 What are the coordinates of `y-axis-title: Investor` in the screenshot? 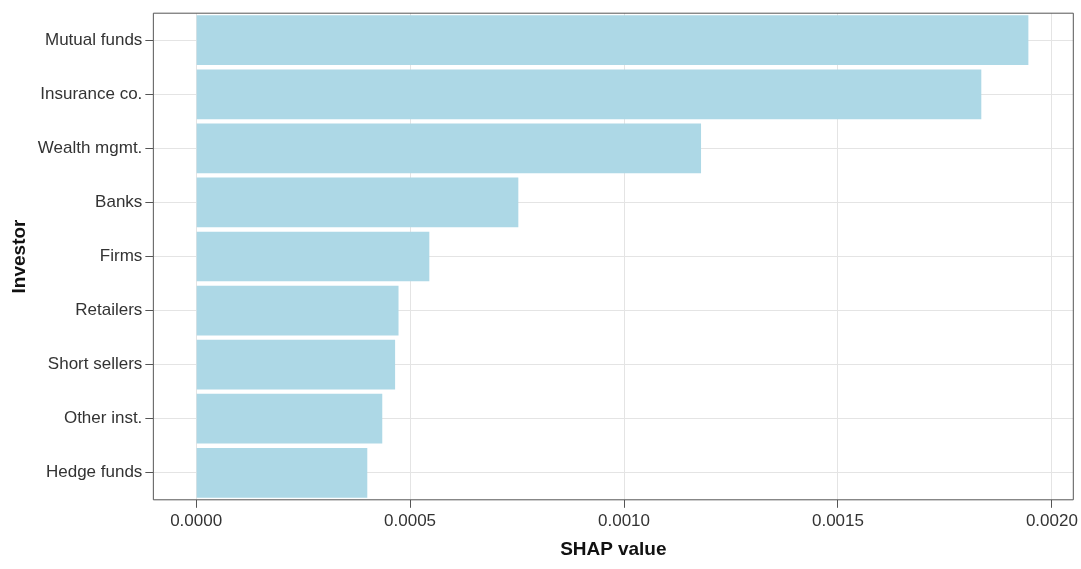 It's located at (18, 256).